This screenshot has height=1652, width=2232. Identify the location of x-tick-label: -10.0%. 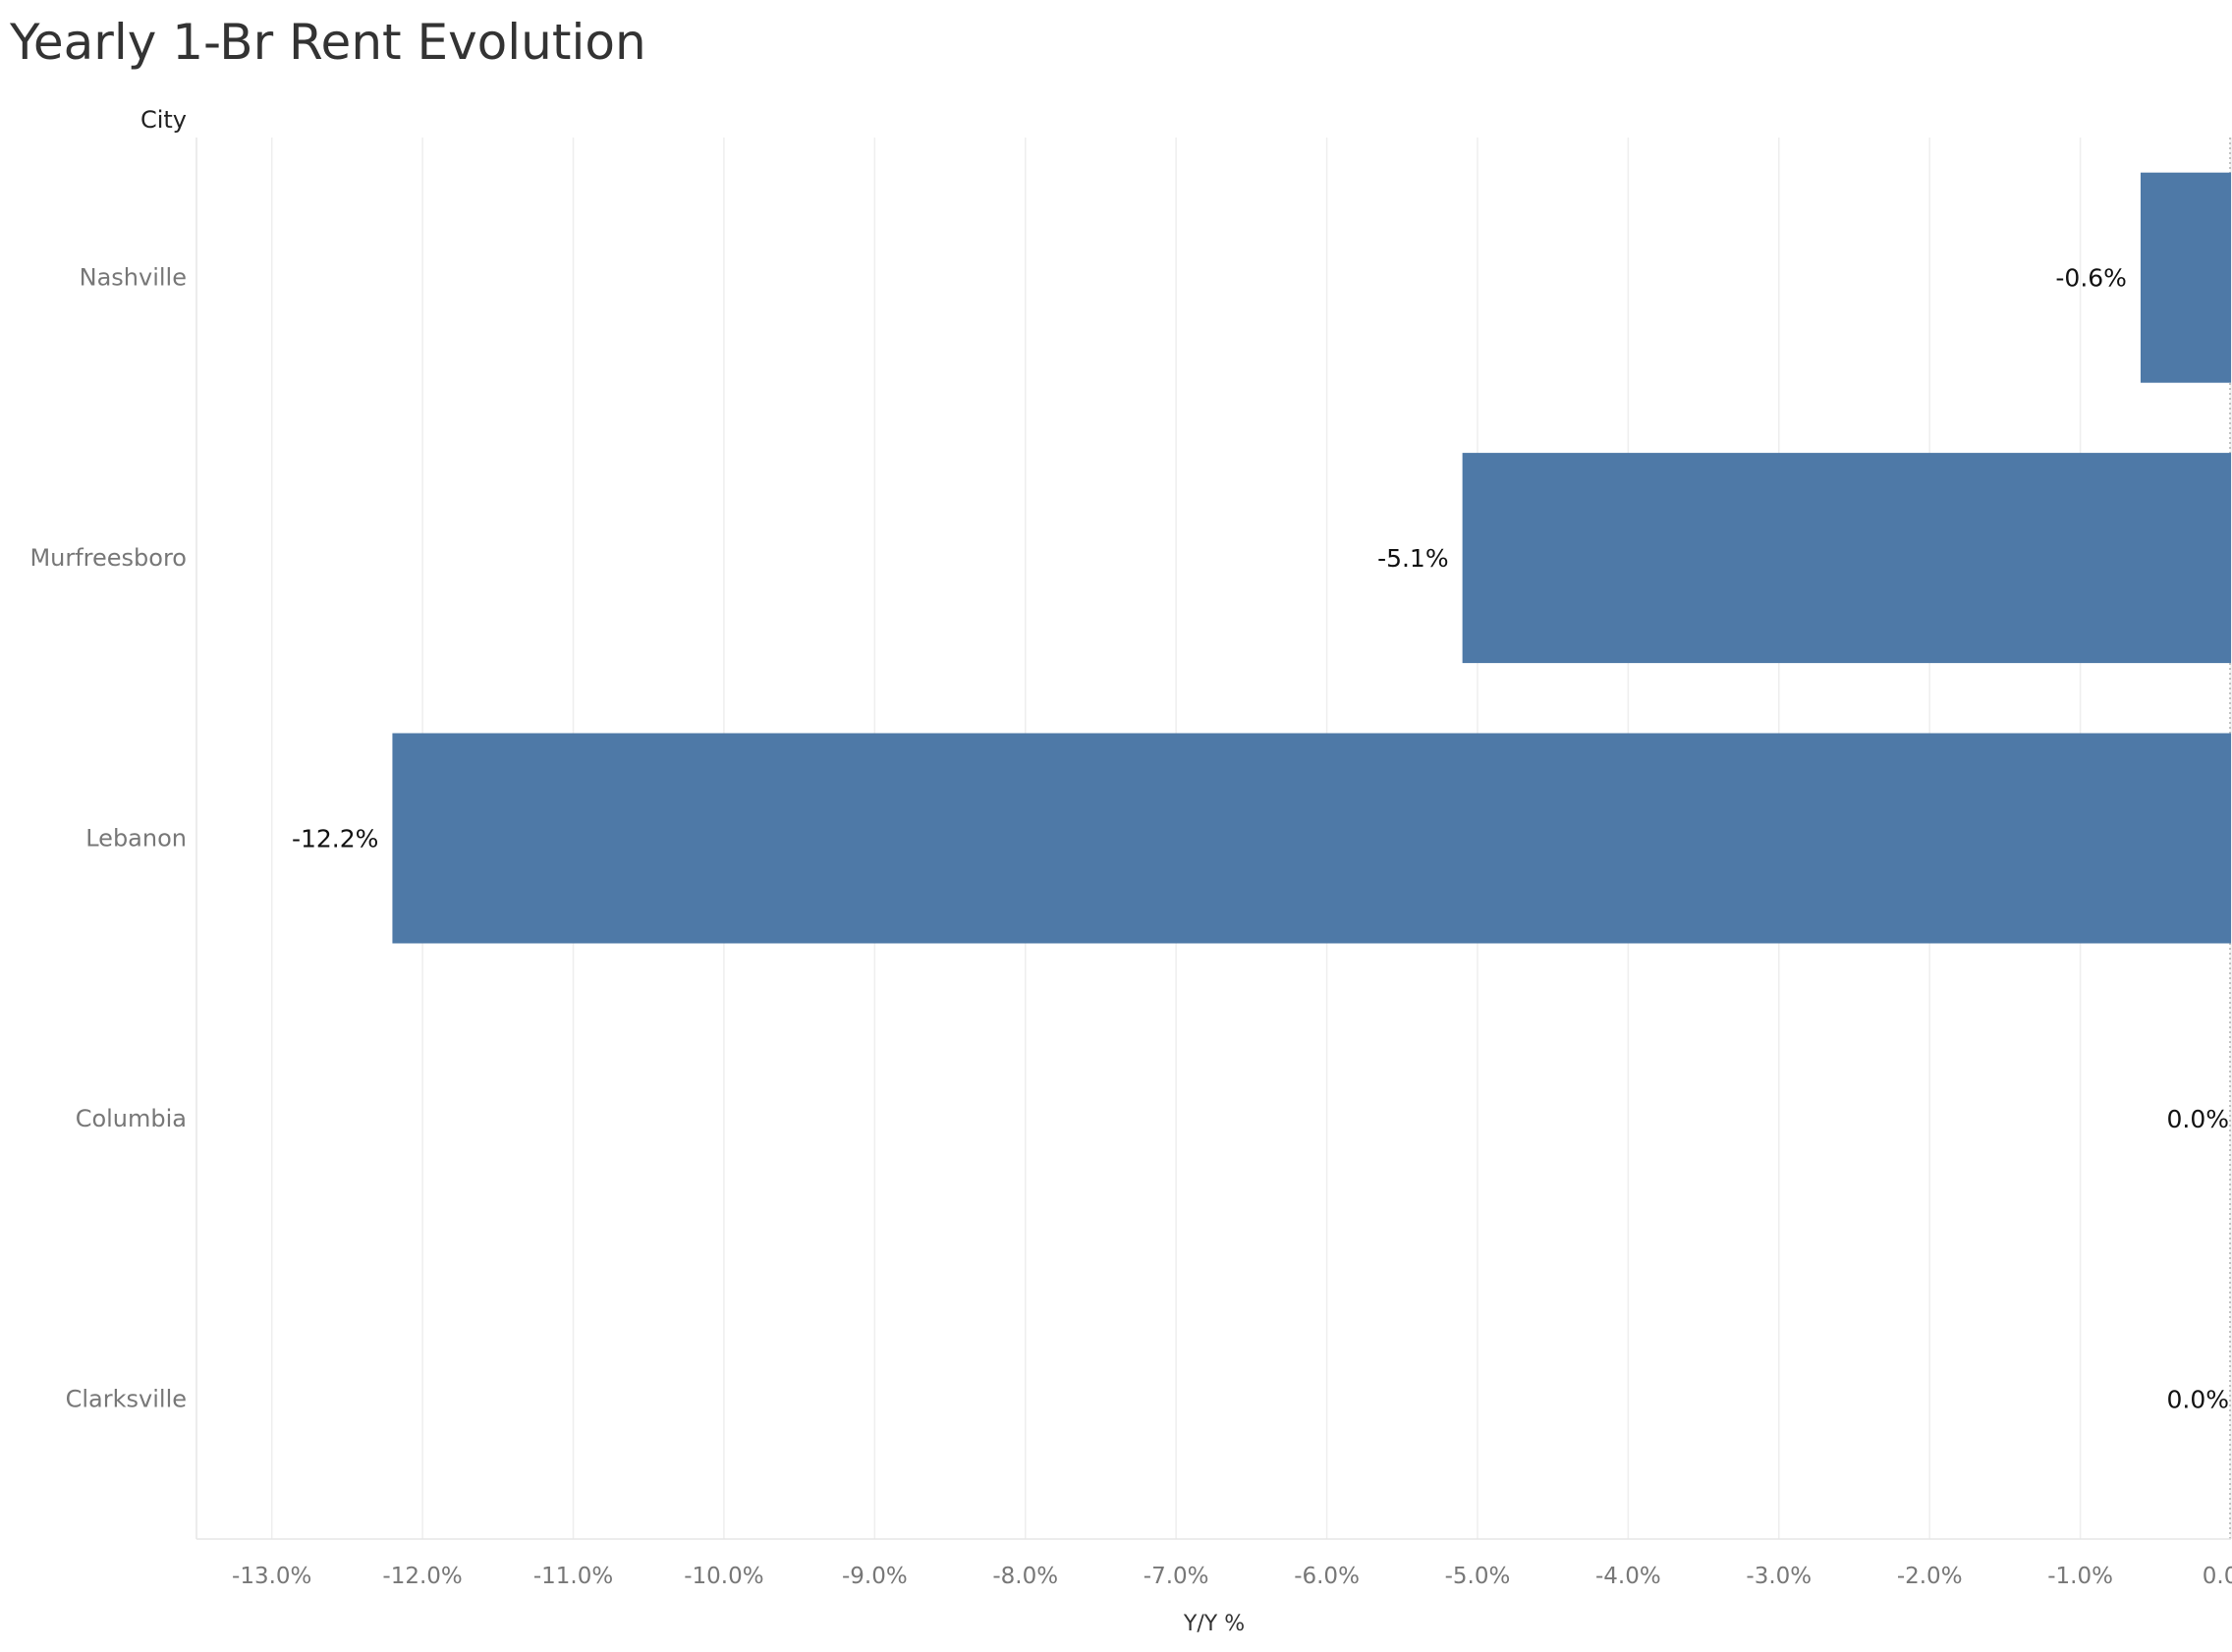
(723, 1576).